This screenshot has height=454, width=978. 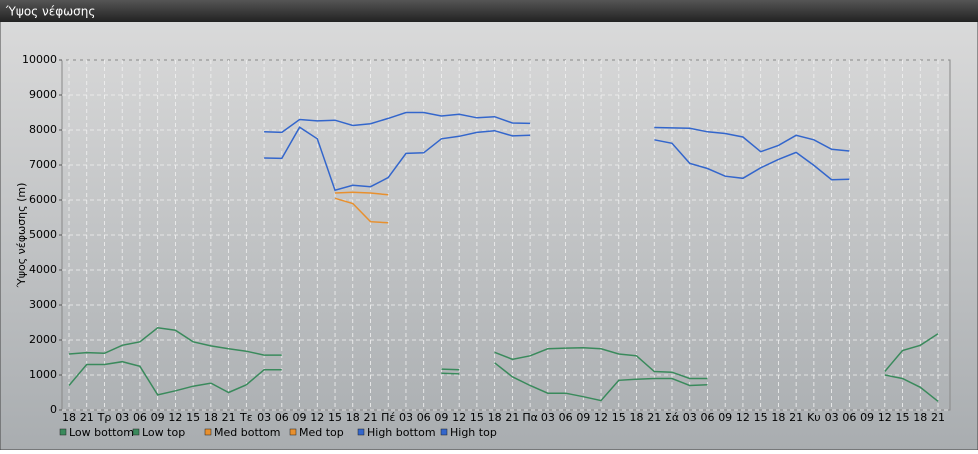 I want to click on y-tick-label: 4000, so click(x=43, y=269).